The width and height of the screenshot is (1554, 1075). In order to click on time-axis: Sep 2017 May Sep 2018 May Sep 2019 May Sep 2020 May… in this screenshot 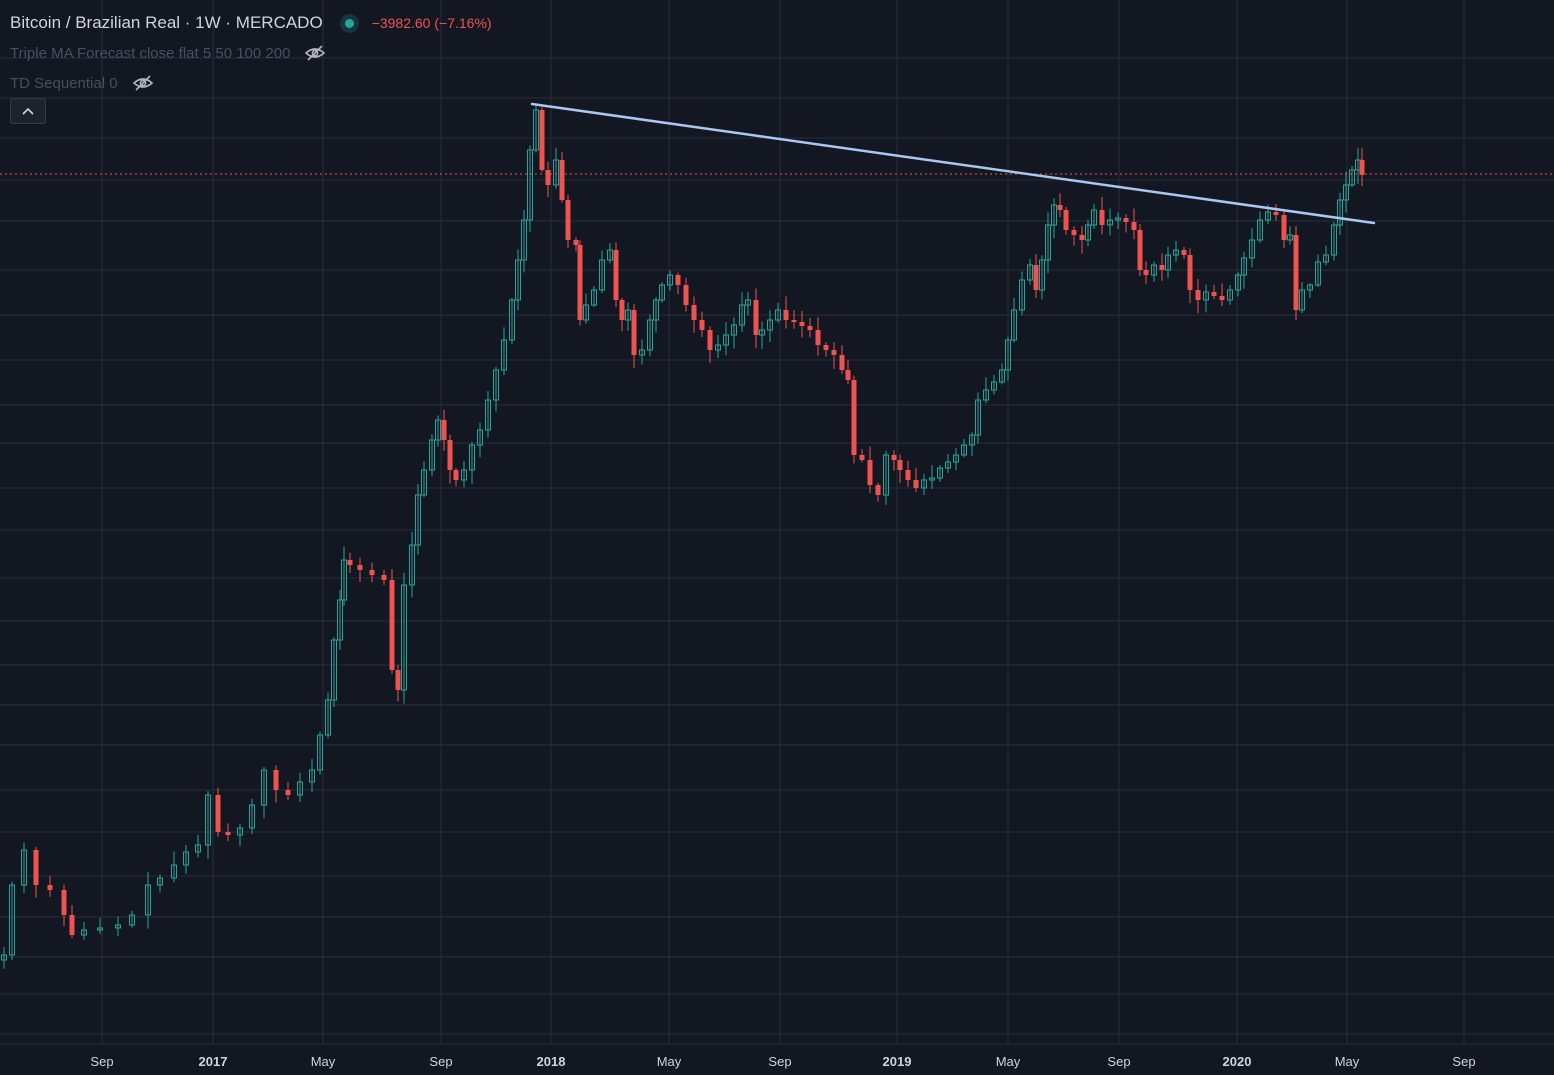, I will do `click(782, 1061)`.